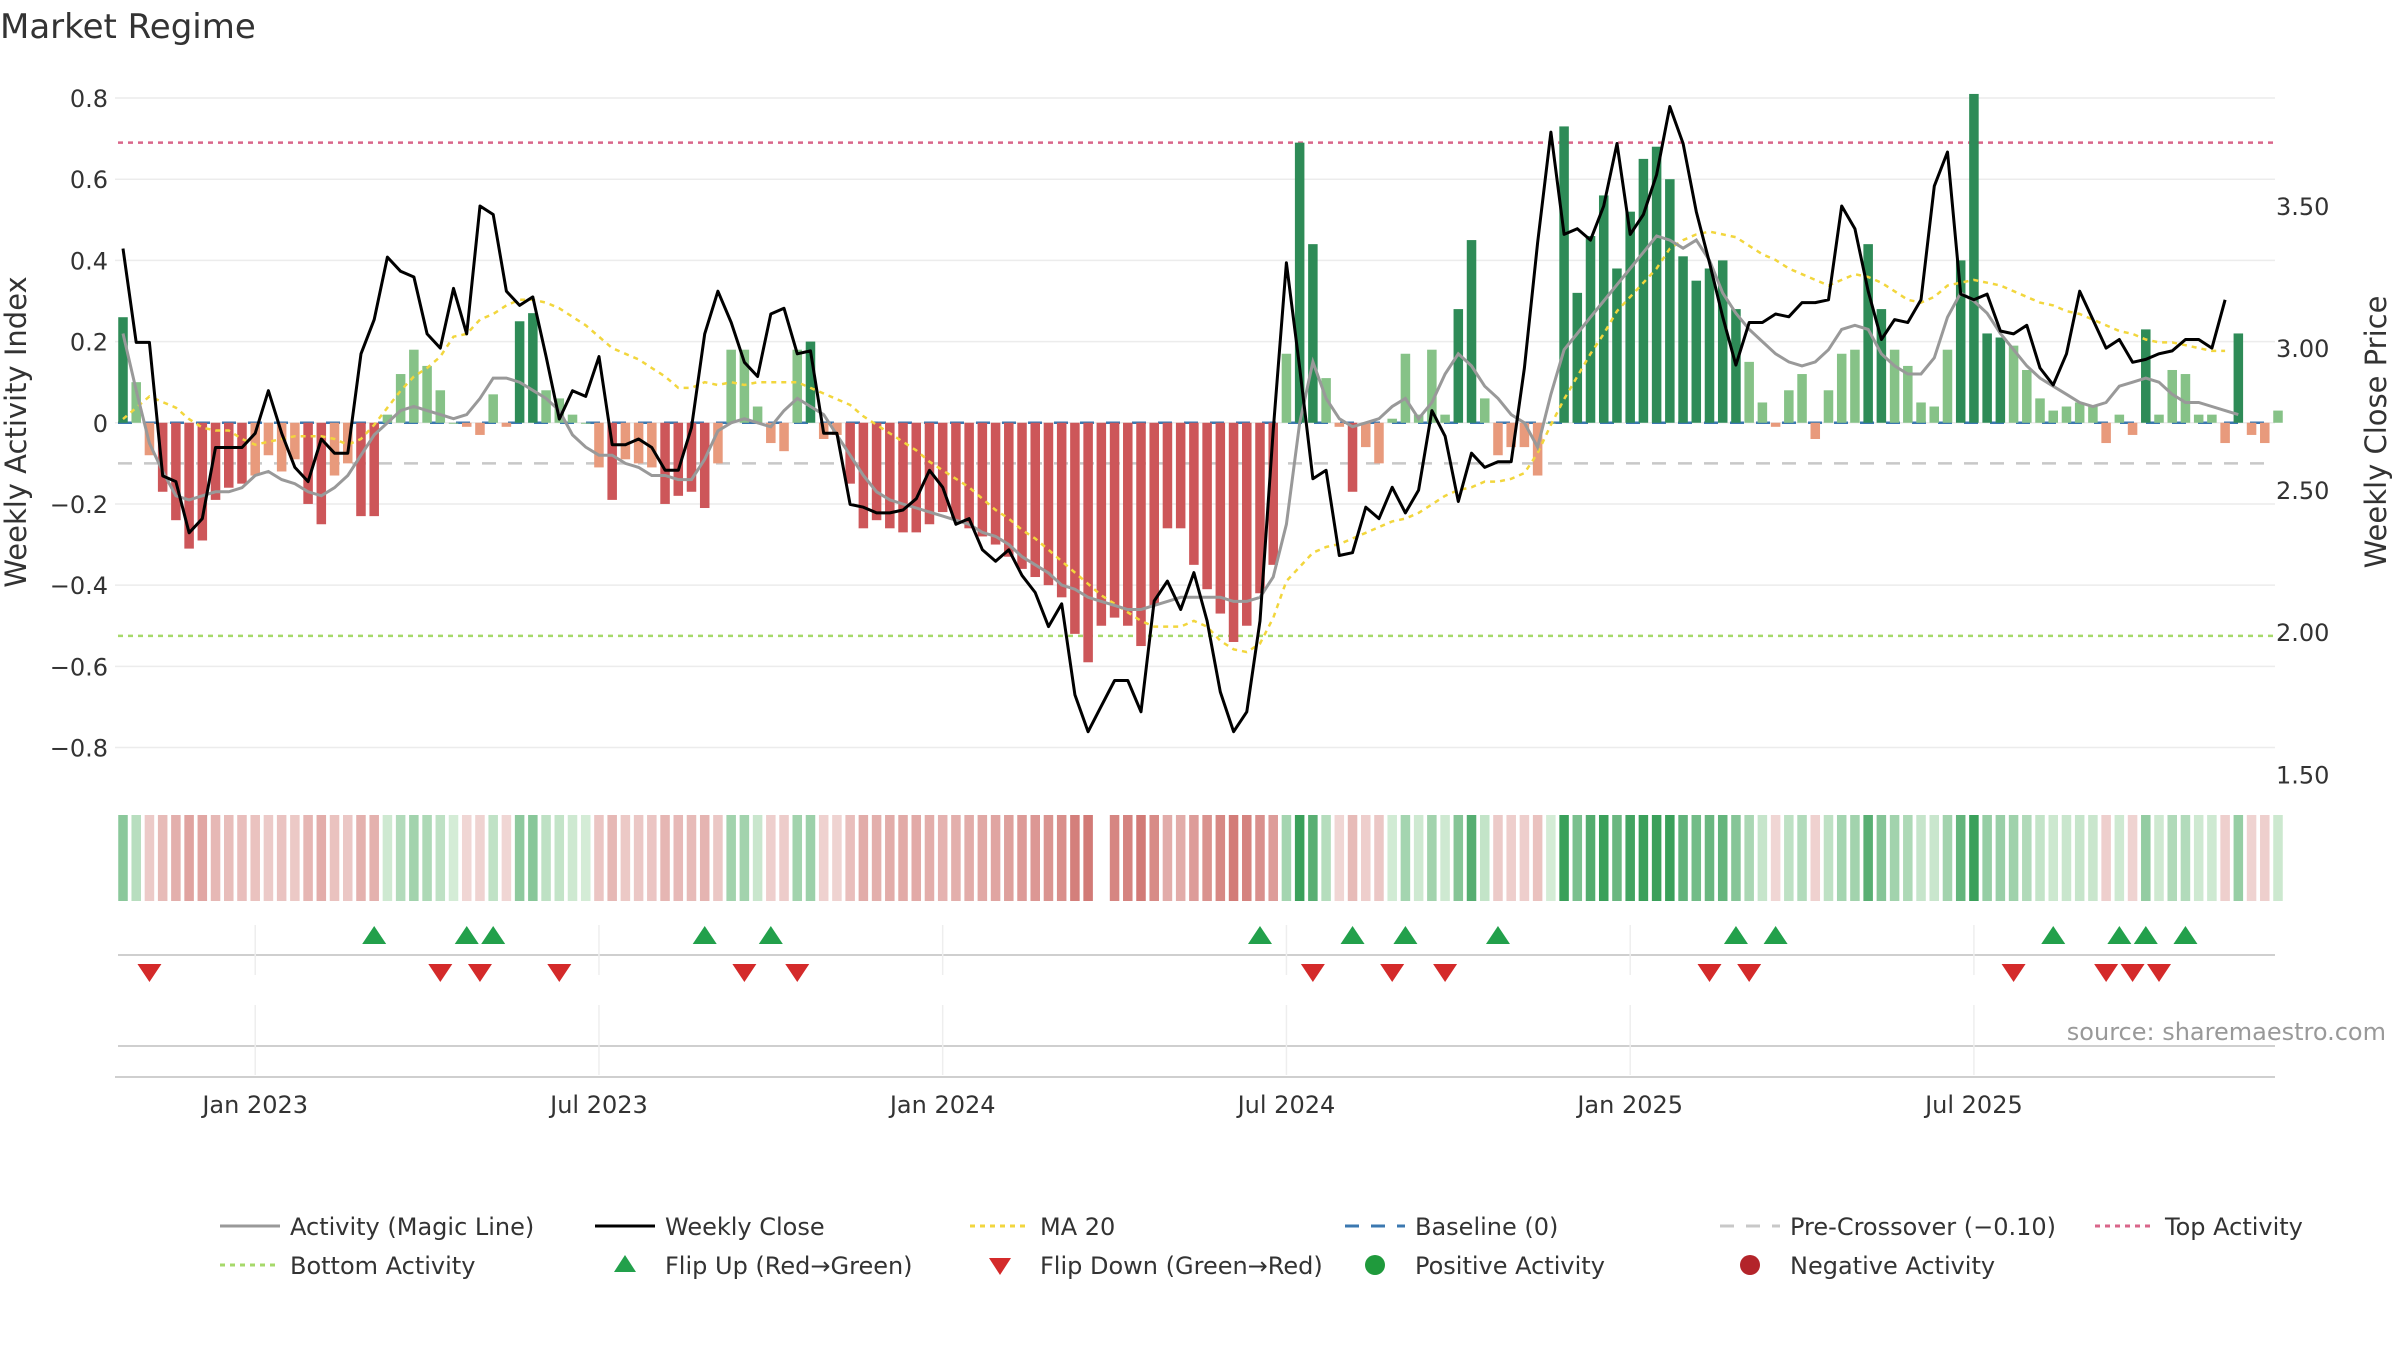  Describe the element at coordinates (79, 749) in the screenshot. I see `left-tick-label: −0.8` at that location.